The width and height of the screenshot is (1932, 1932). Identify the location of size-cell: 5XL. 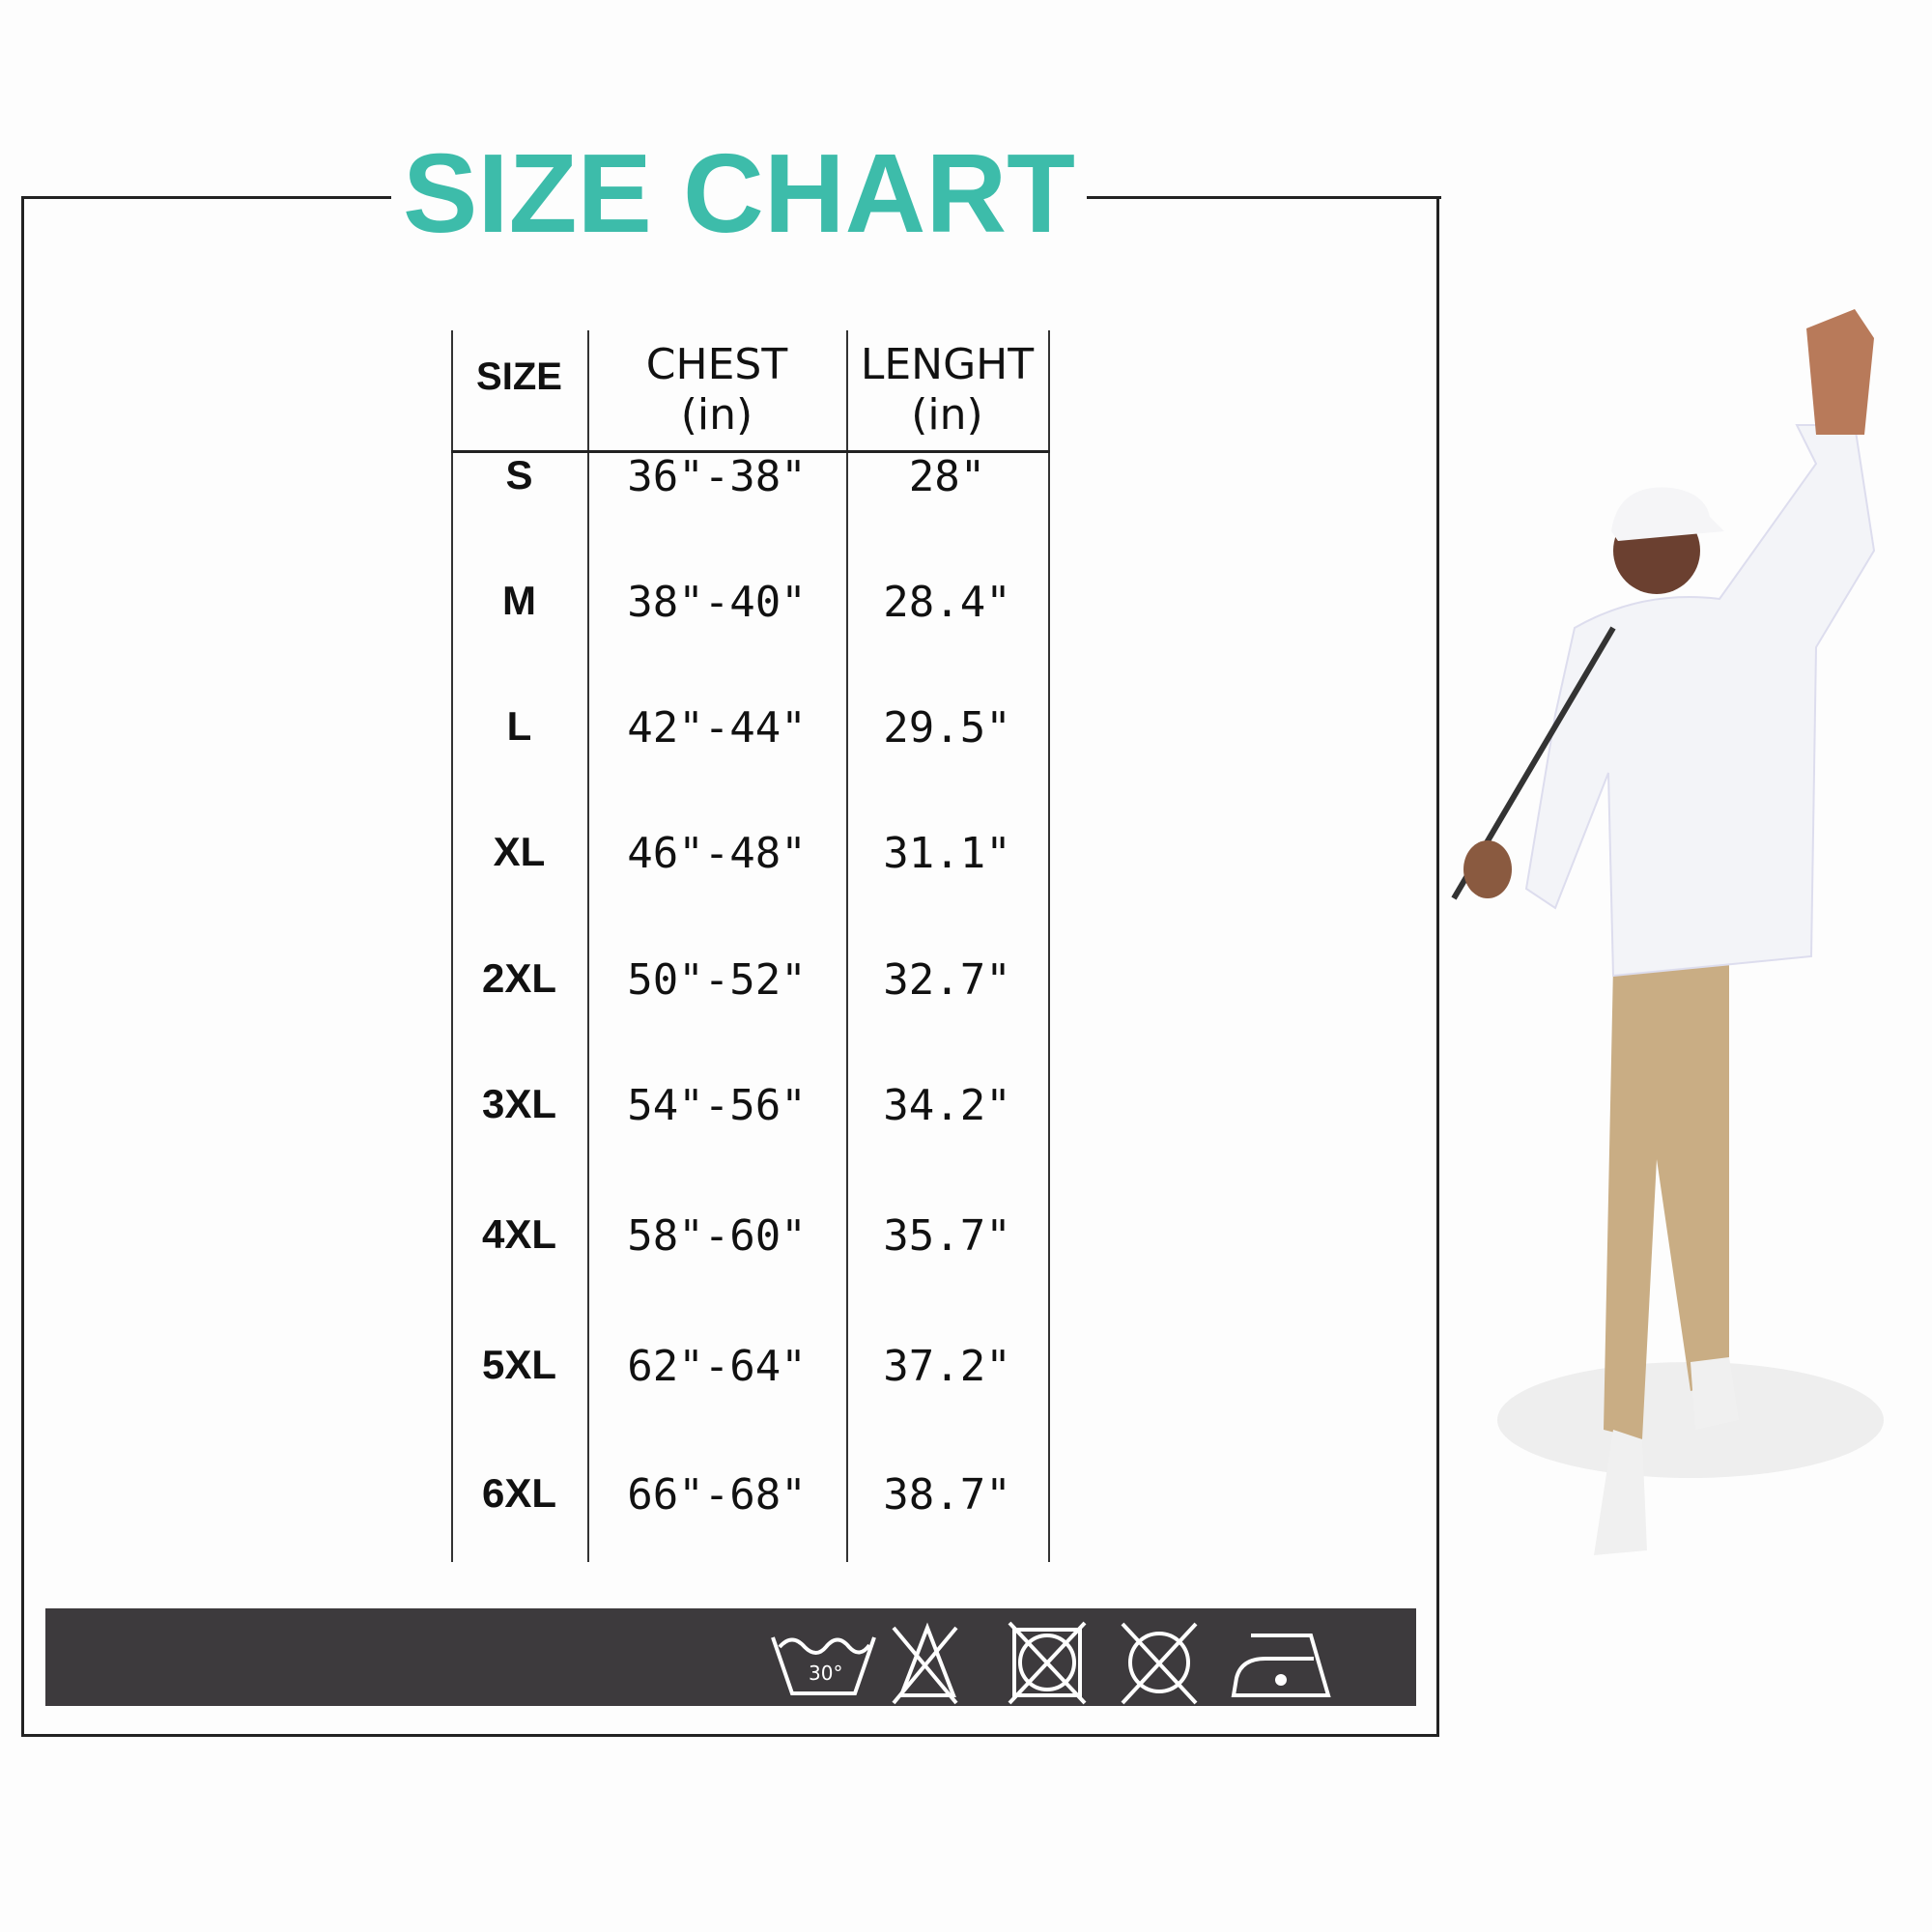
(519, 1364).